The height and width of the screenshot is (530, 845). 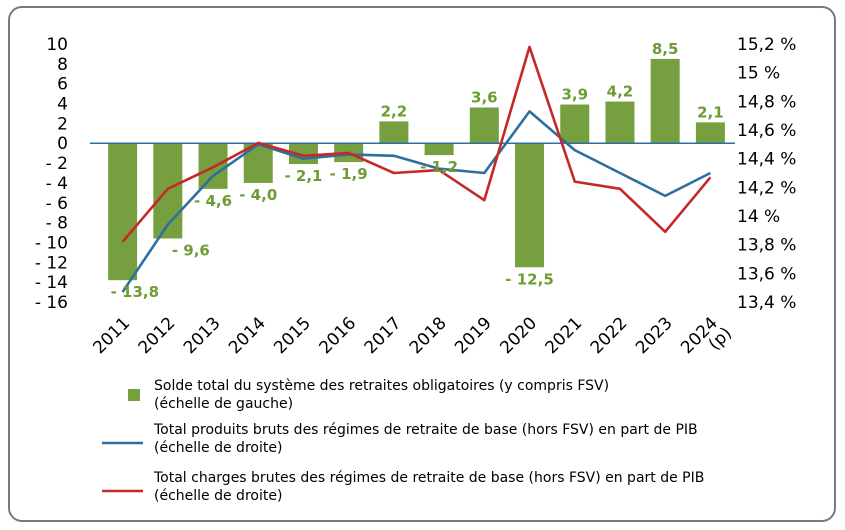 I want to click on bar-data-label: 3,9, so click(x=574, y=95).